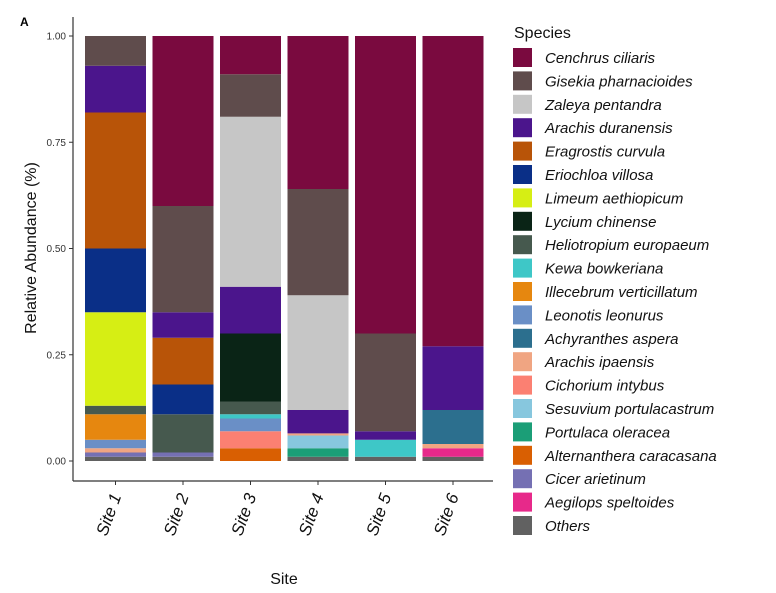 Image resolution: width=776 pixels, height=593 pixels. Describe the element at coordinates (630, 456) in the screenshot. I see `legend-label-alternanthera-caracasana: Alternanthera caracasana` at that location.